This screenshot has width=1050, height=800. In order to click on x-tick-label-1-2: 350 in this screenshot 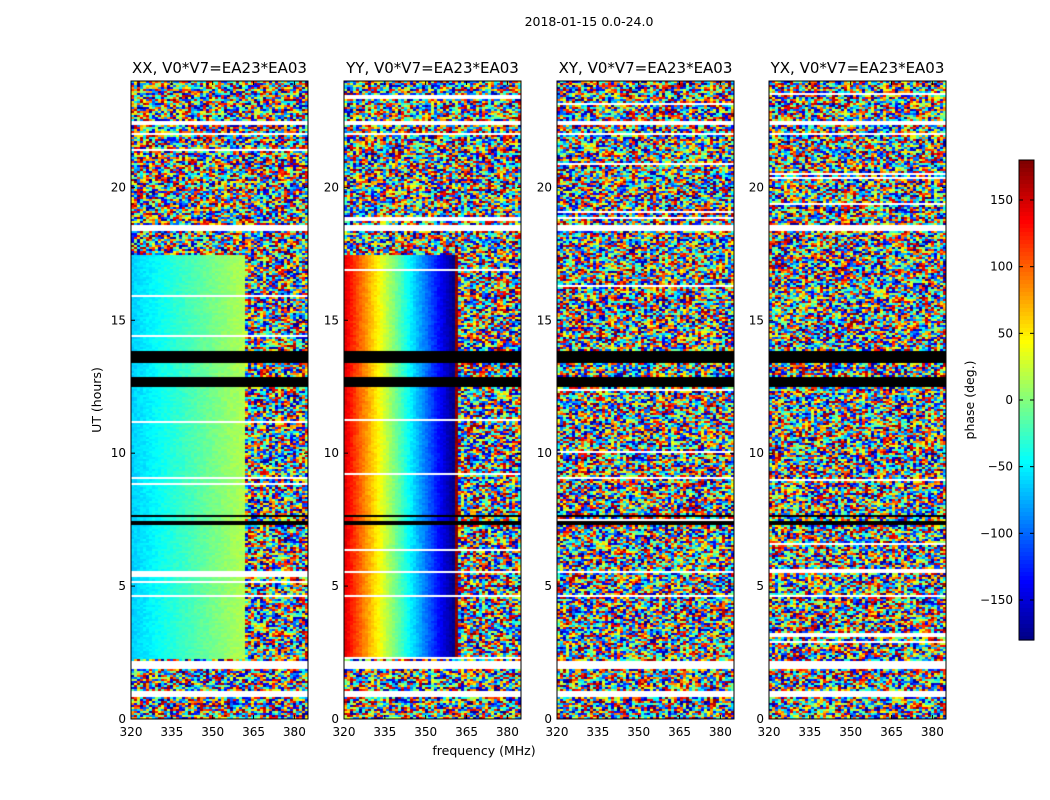, I will do `click(425, 732)`.